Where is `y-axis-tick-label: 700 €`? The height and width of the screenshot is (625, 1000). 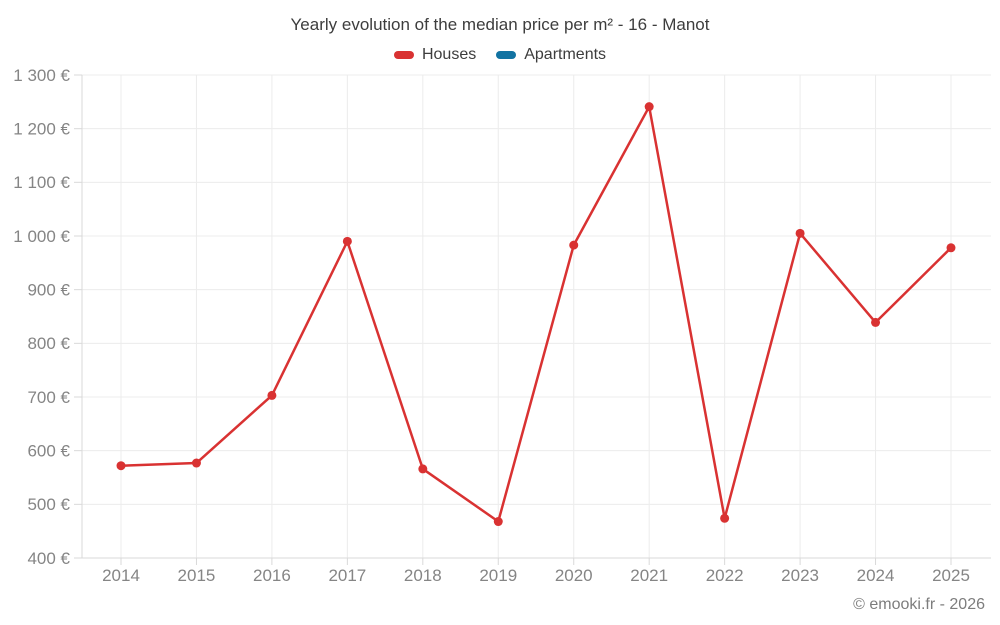
y-axis-tick-label: 700 € is located at coordinates (48, 397).